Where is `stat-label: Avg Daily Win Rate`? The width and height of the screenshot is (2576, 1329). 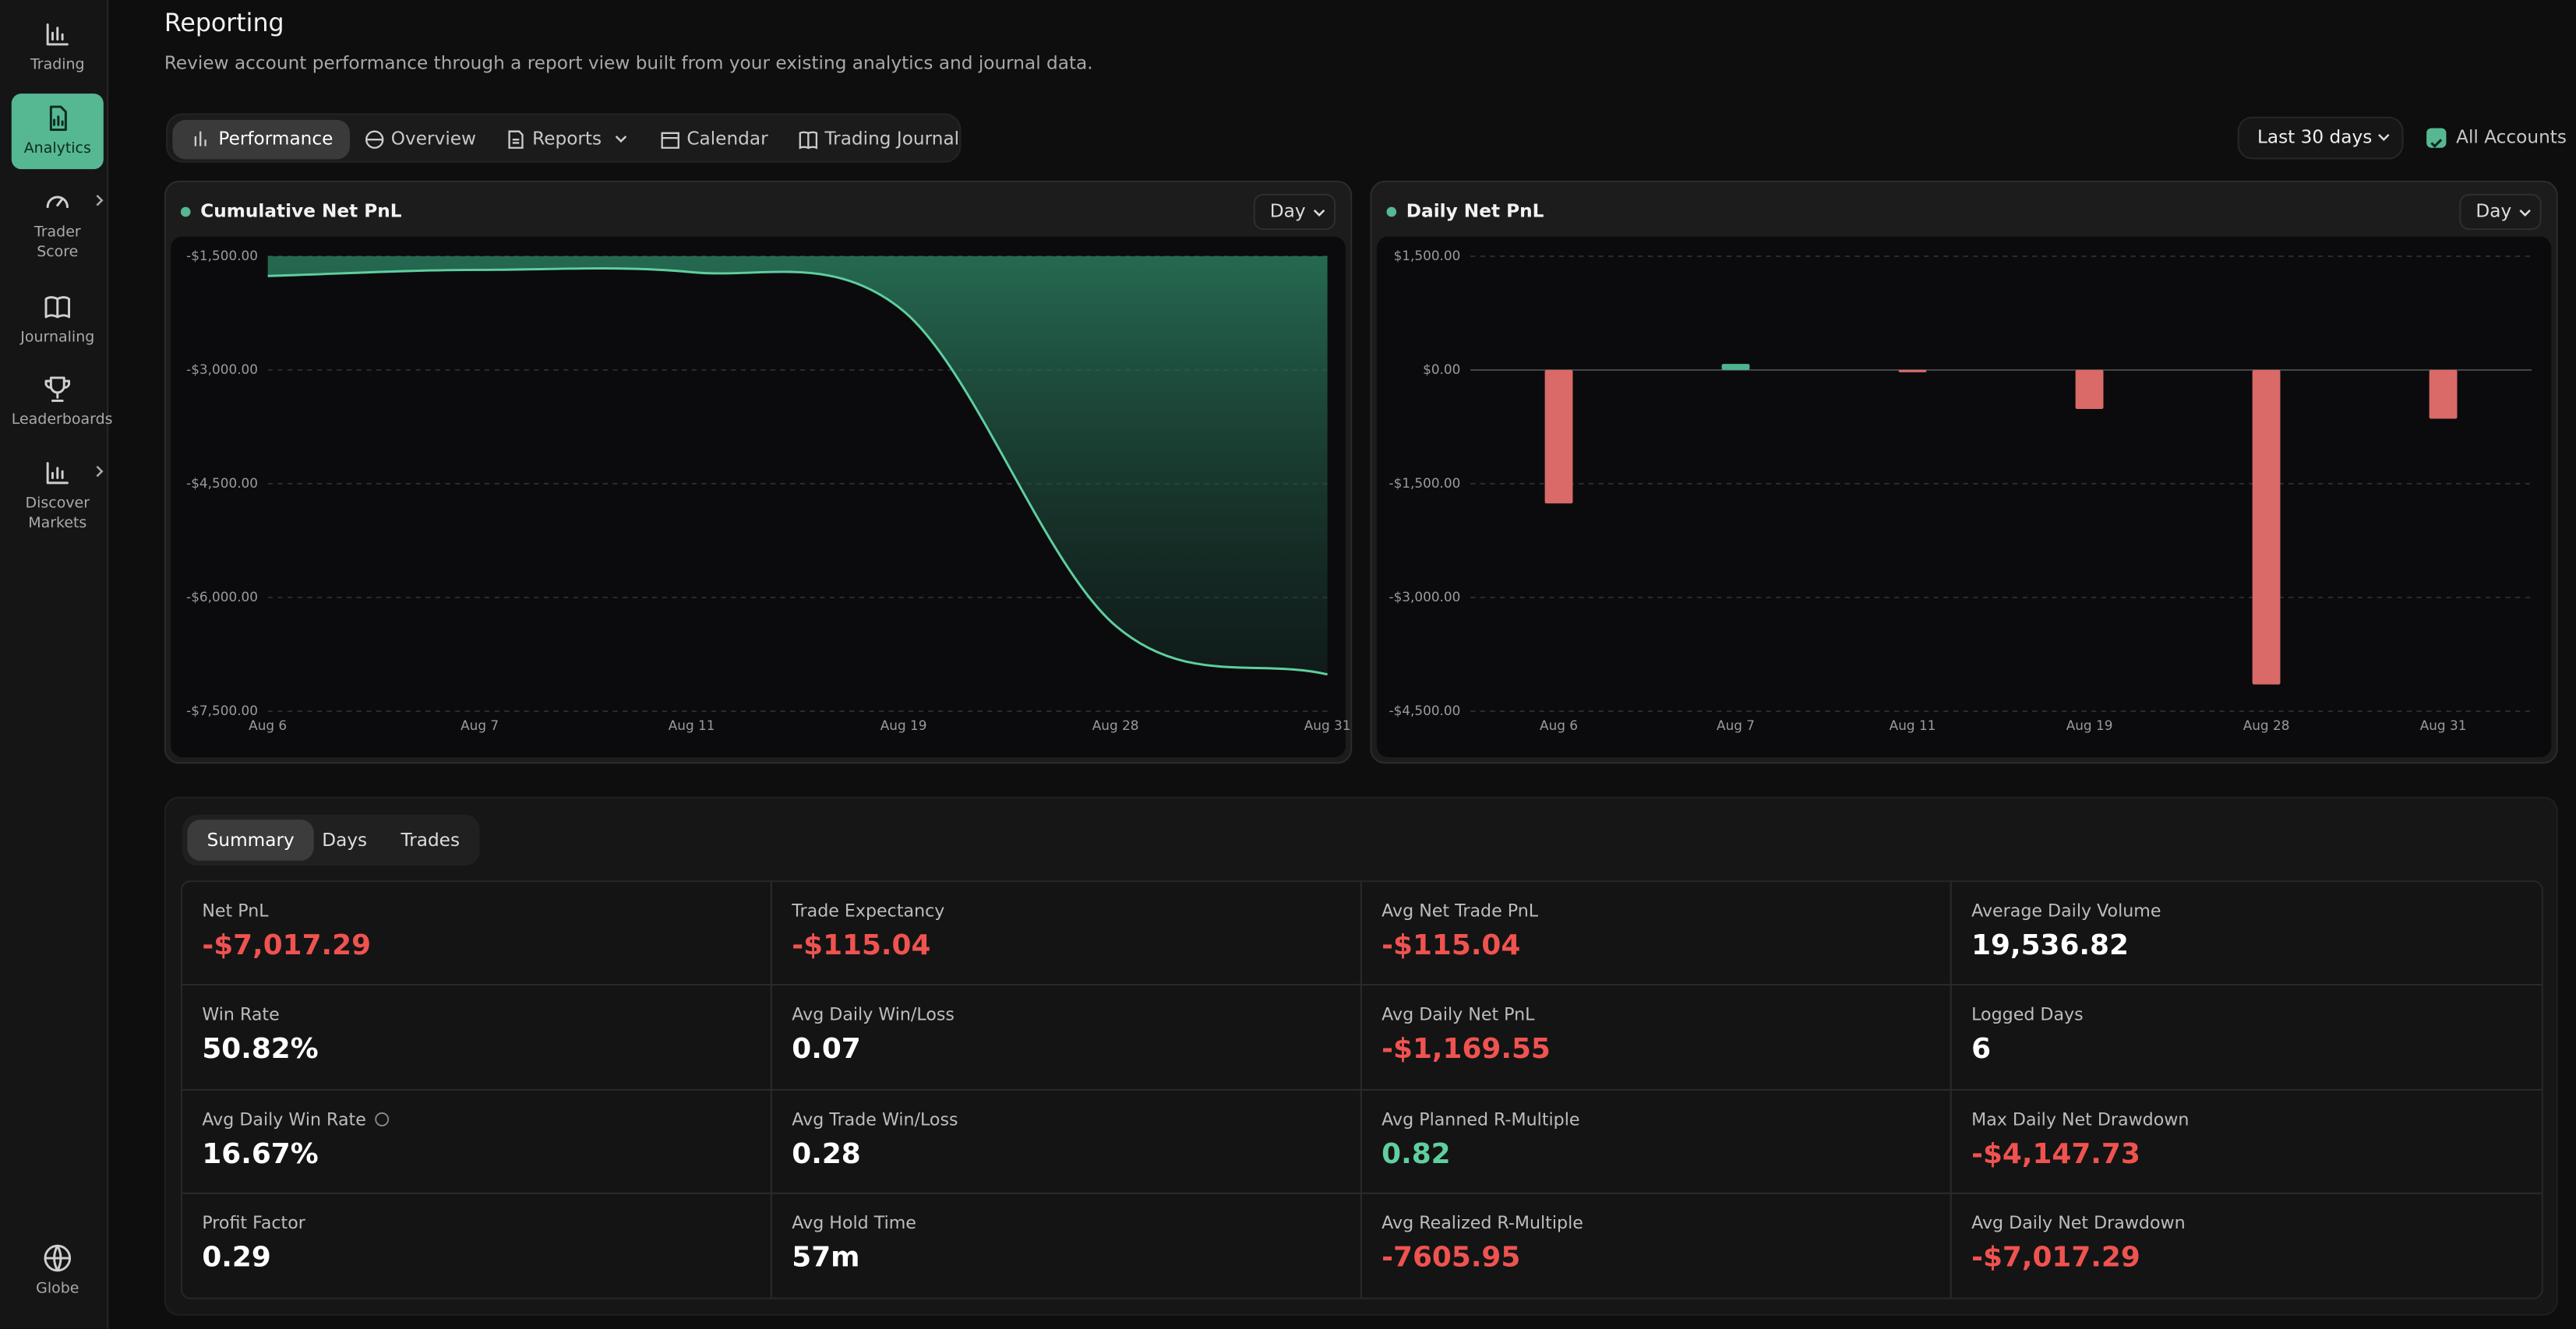 stat-label: Avg Daily Win Rate is located at coordinates (295, 1119).